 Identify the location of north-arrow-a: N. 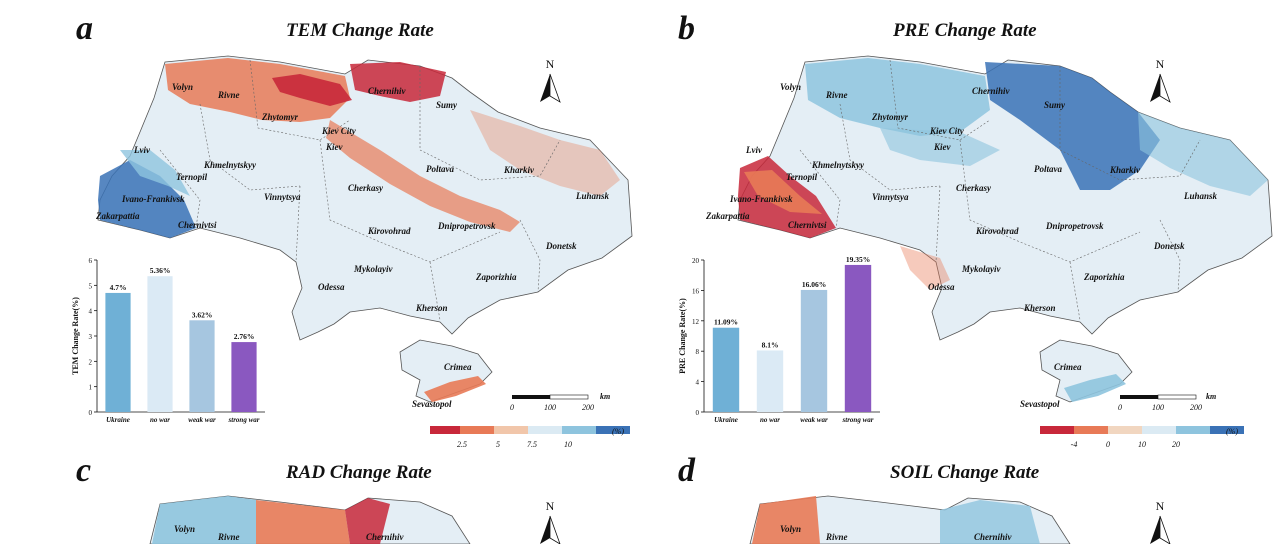
(550, 80).